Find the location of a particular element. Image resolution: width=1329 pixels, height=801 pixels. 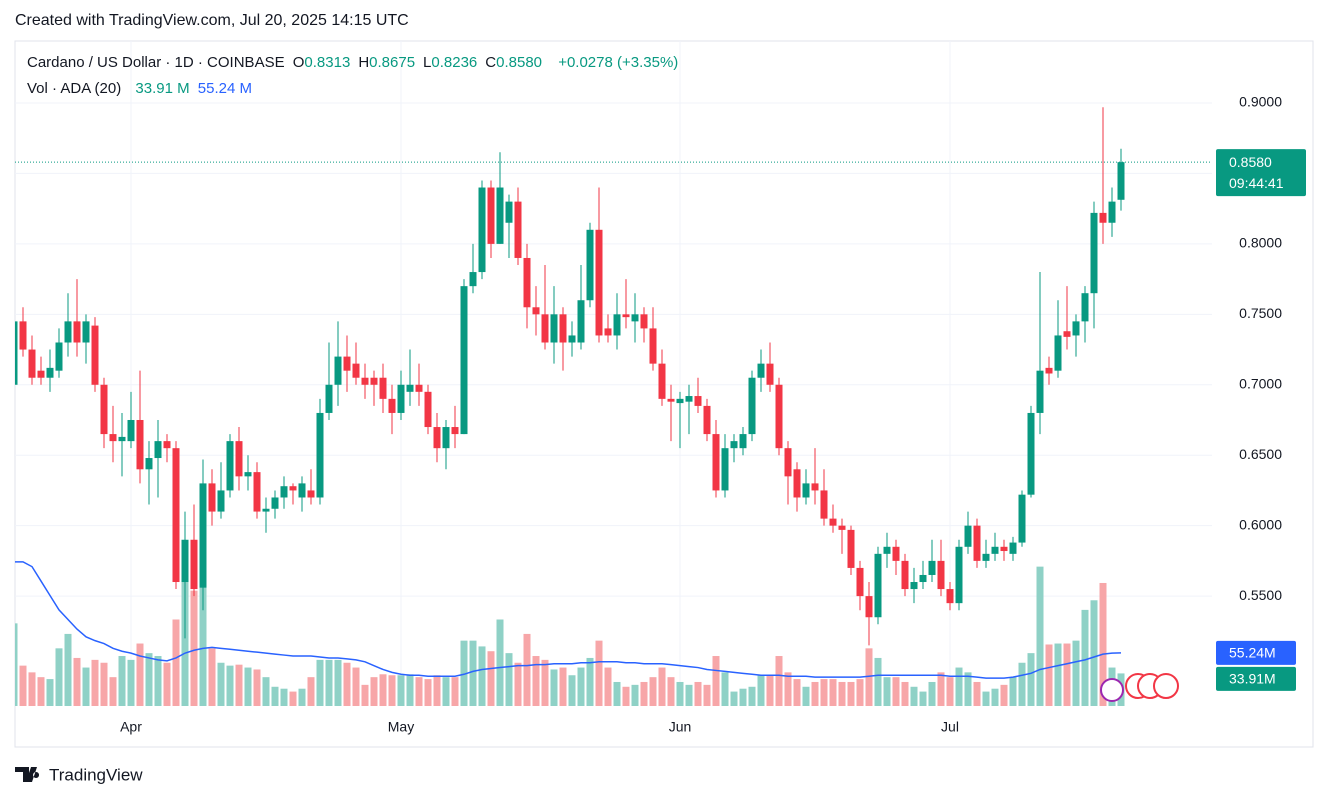

x-tick-label: May is located at coordinates (401, 727).